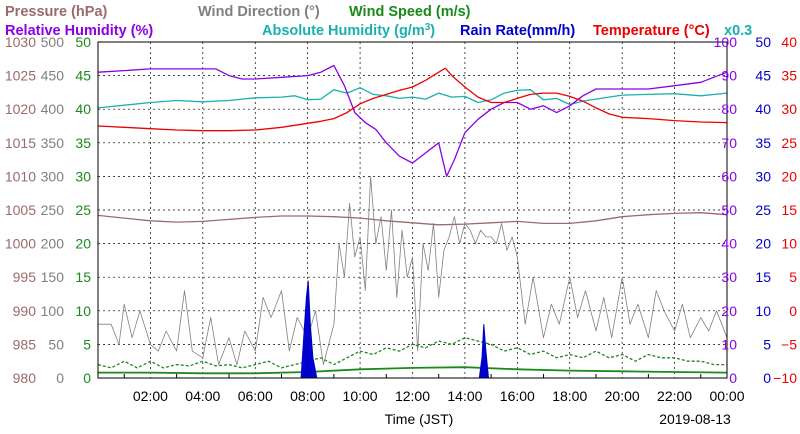  What do you see at coordinates (83, 277) in the screenshot?
I see `tick-label-wind-speed: 15` at bounding box center [83, 277].